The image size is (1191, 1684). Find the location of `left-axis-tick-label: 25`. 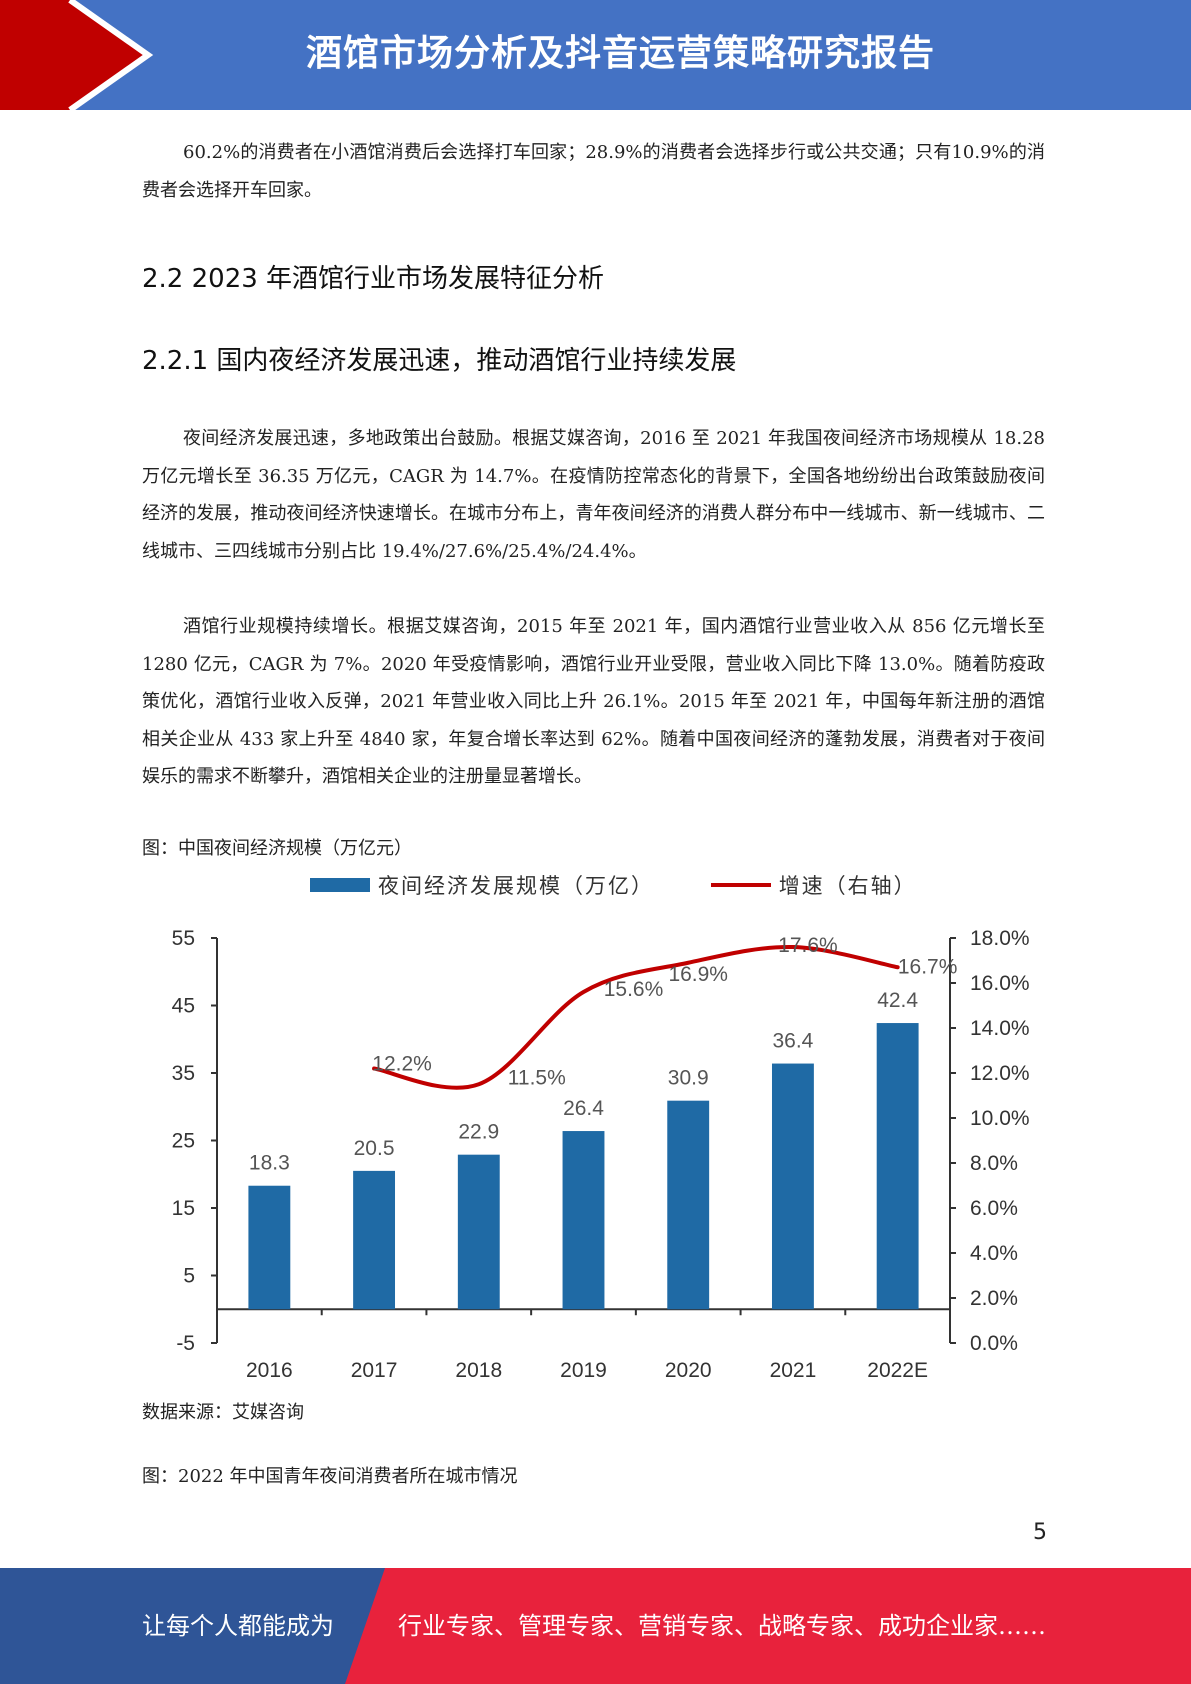

left-axis-tick-label: 25 is located at coordinates (183, 1141).